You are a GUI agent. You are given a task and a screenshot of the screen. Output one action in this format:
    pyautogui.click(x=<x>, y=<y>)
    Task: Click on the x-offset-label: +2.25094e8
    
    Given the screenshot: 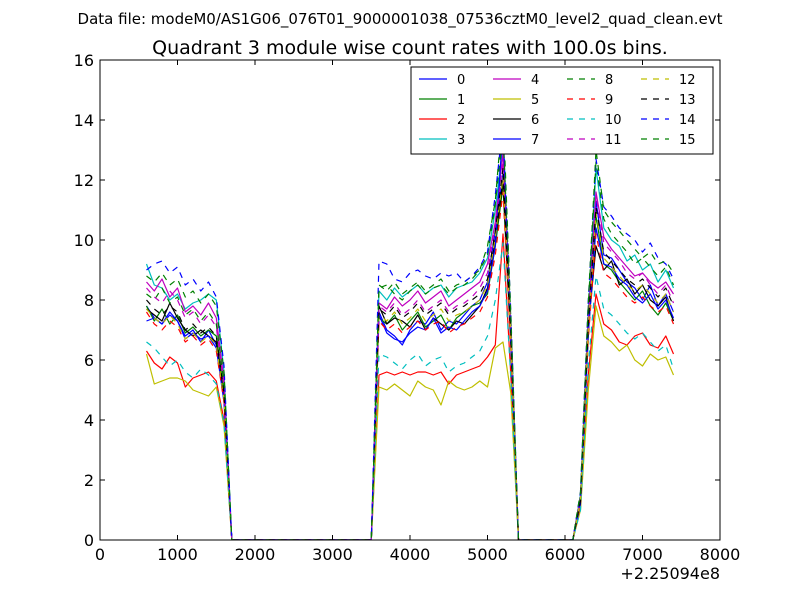 What is the action you would take?
    pyautogui.click(x=670, y=573)
    